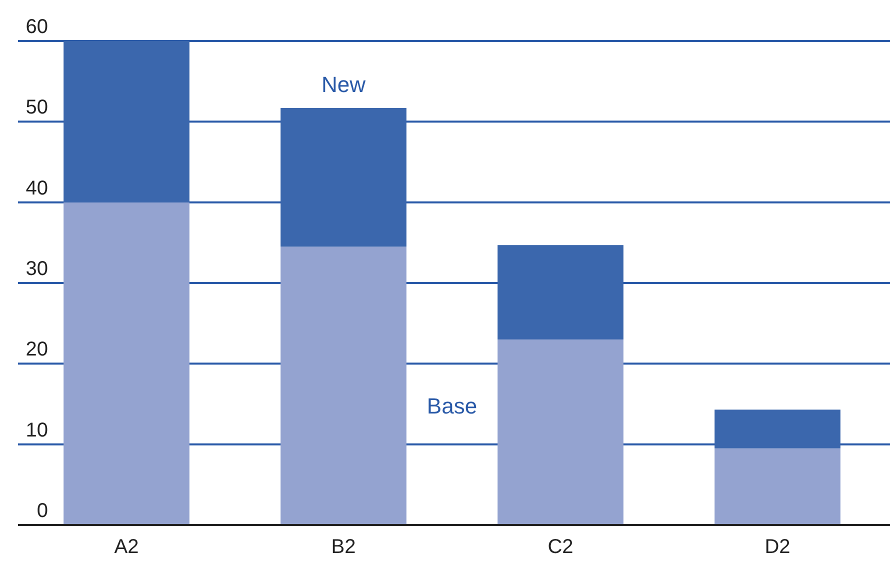 The height and width of the screenshot is (561, 890). What do you see at coordinates (37, 269) in the screenshot?
I see `y-tick-label: 30` at bounding box center [37, 269].